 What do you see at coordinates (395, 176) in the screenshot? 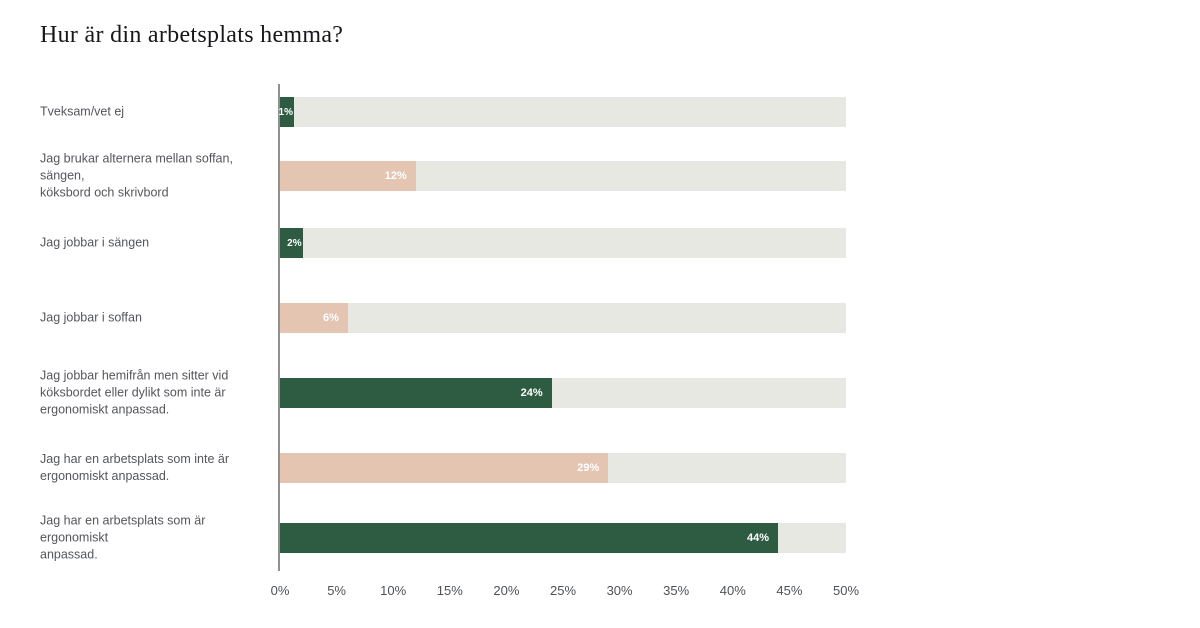
I see `bar-value-label: 12%` at bounding box center [395, 176].